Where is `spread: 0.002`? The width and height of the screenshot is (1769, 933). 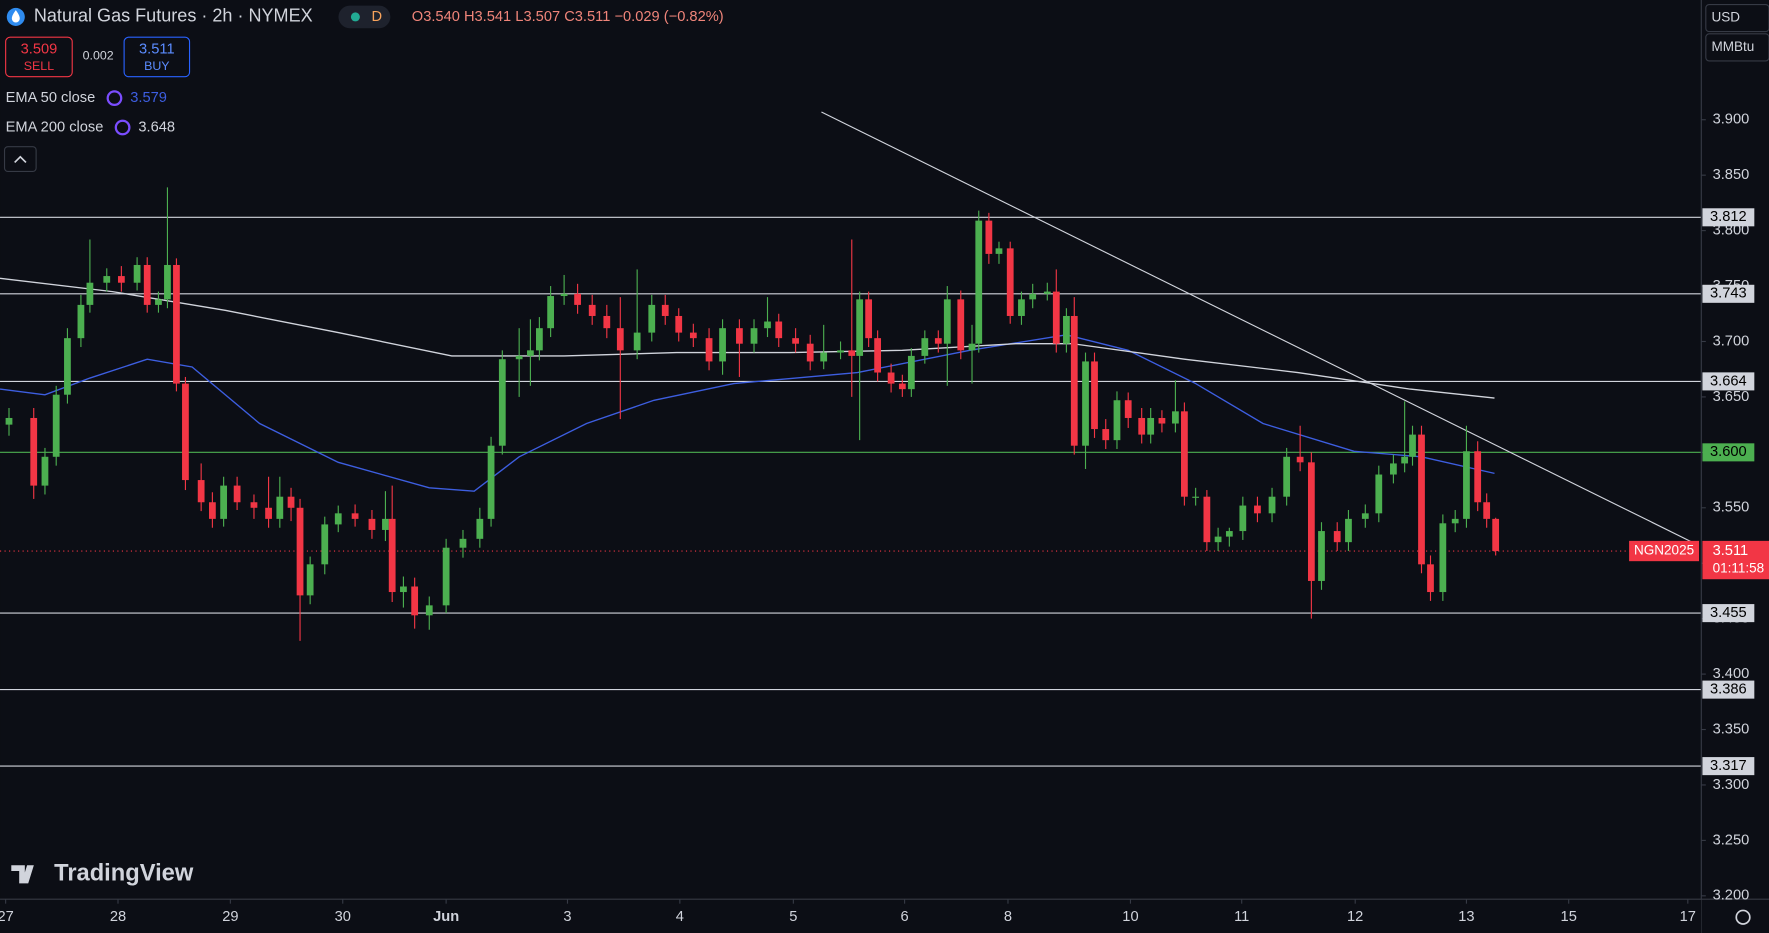 spread: 0.002 is located at coordinates (98, 56).